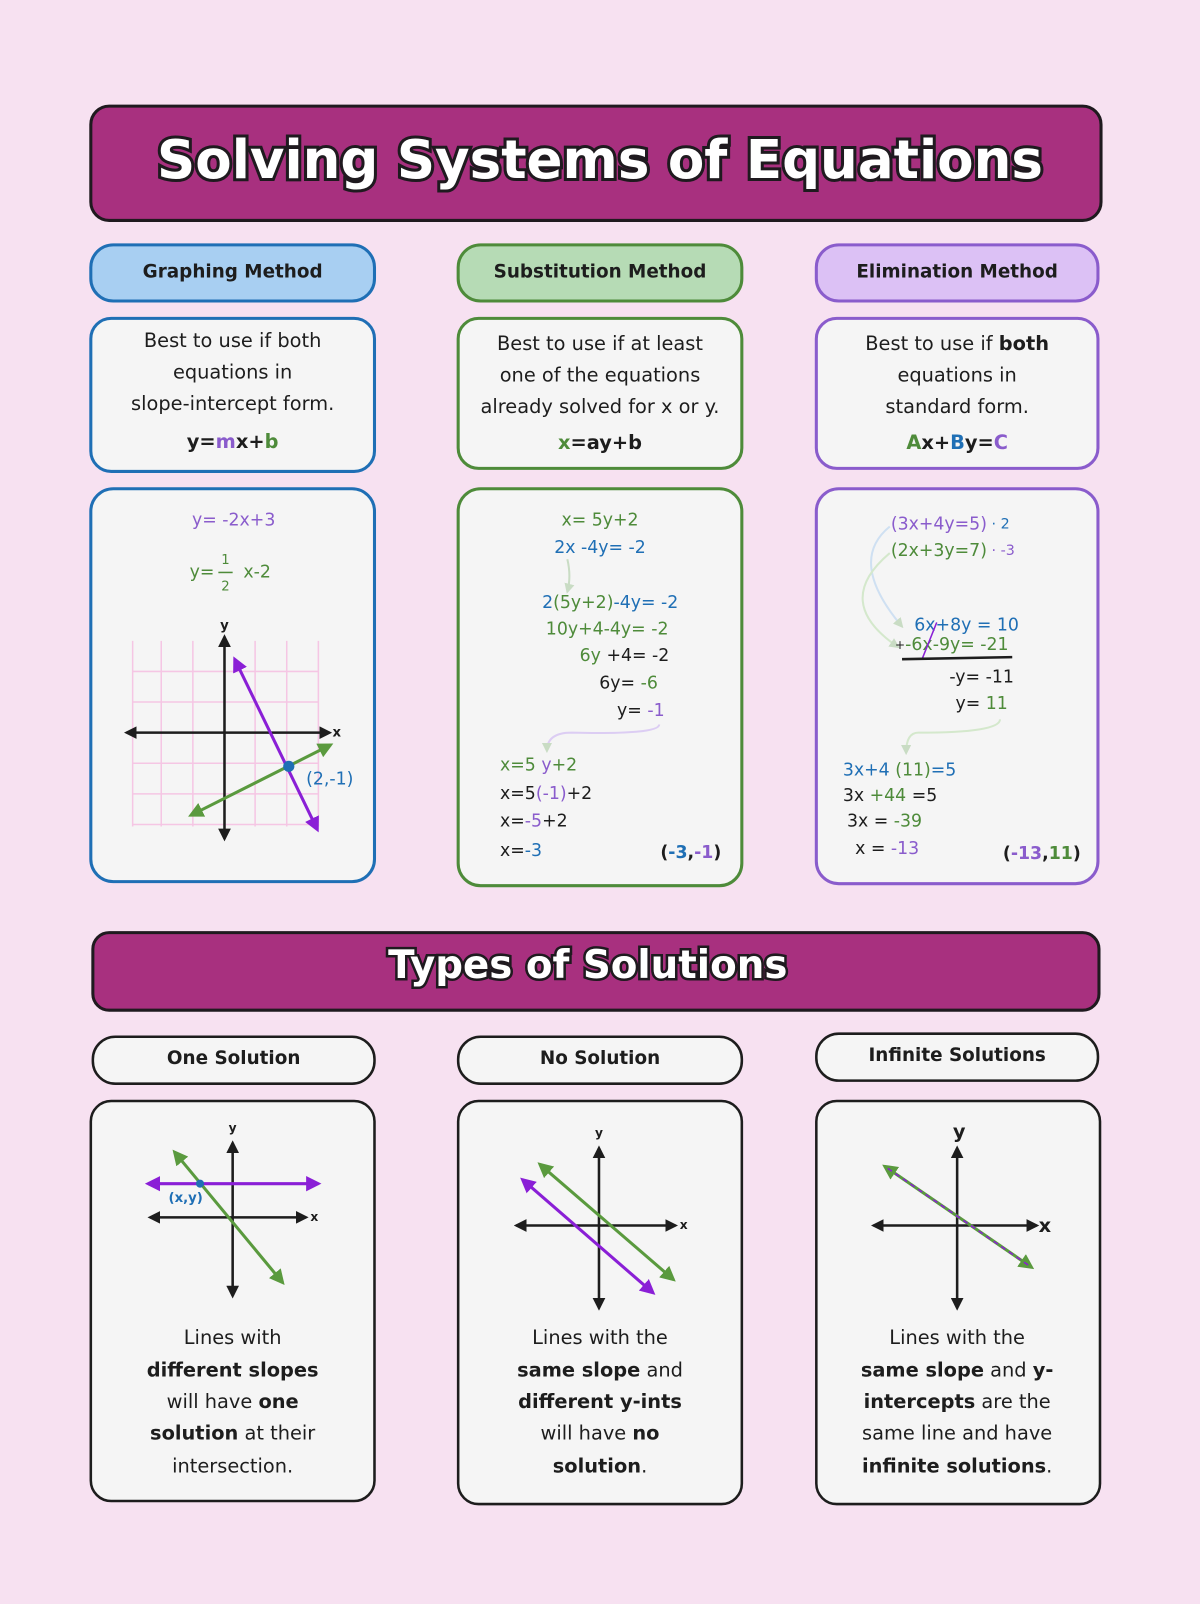 This screenshot has height=1604, width=1200. I want to click on text-run: Lines with the, so click(957, 1336).